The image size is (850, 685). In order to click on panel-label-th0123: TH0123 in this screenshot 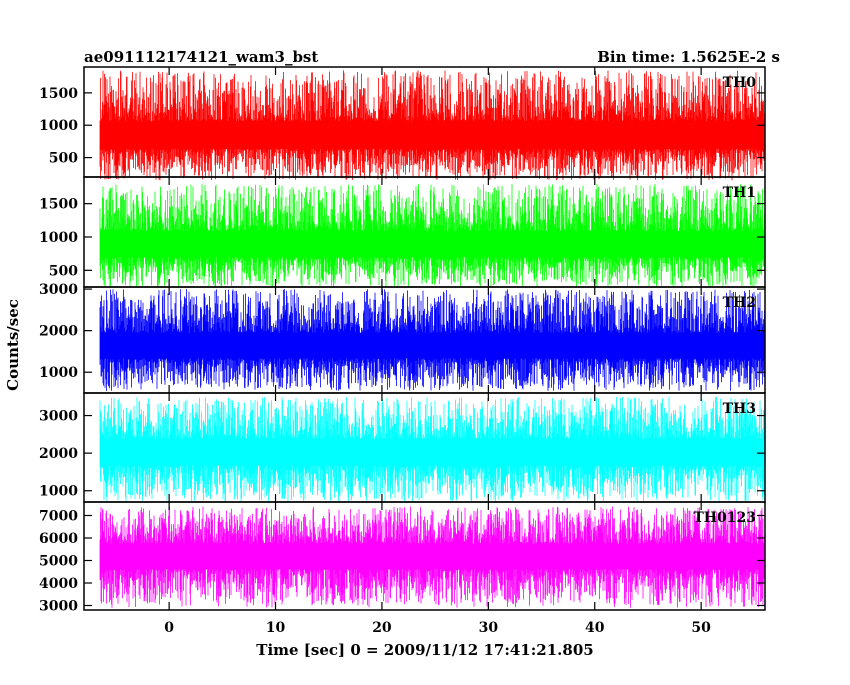, I will do `click(724, 518)`.